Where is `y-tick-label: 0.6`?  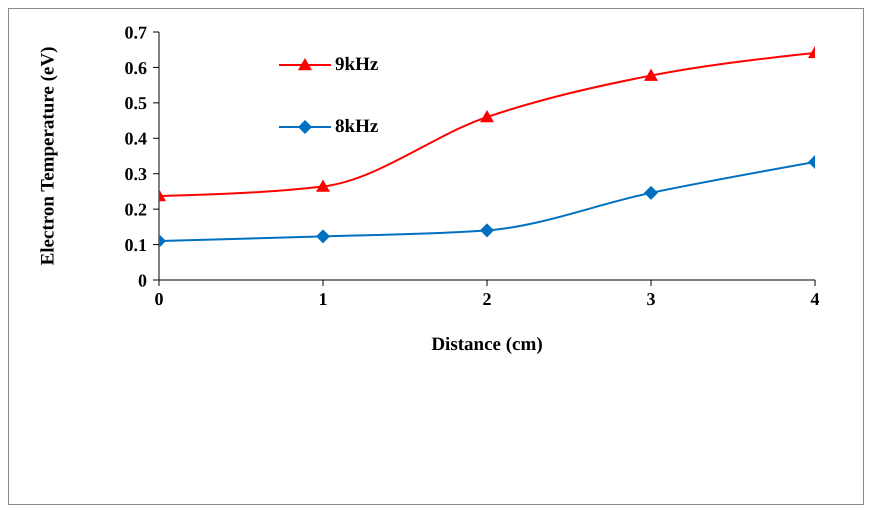
y-tick-label: 0.6 is located at coordinates (135, 68).